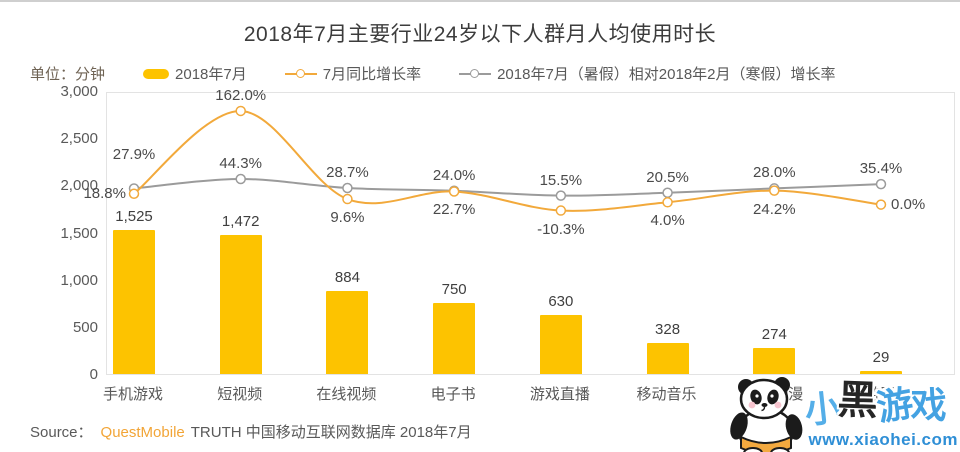  What do you see at coordinates (79, 186) in the screenshot?
I see `y-tick-label: 2,000` at bounding box center [79, 186].